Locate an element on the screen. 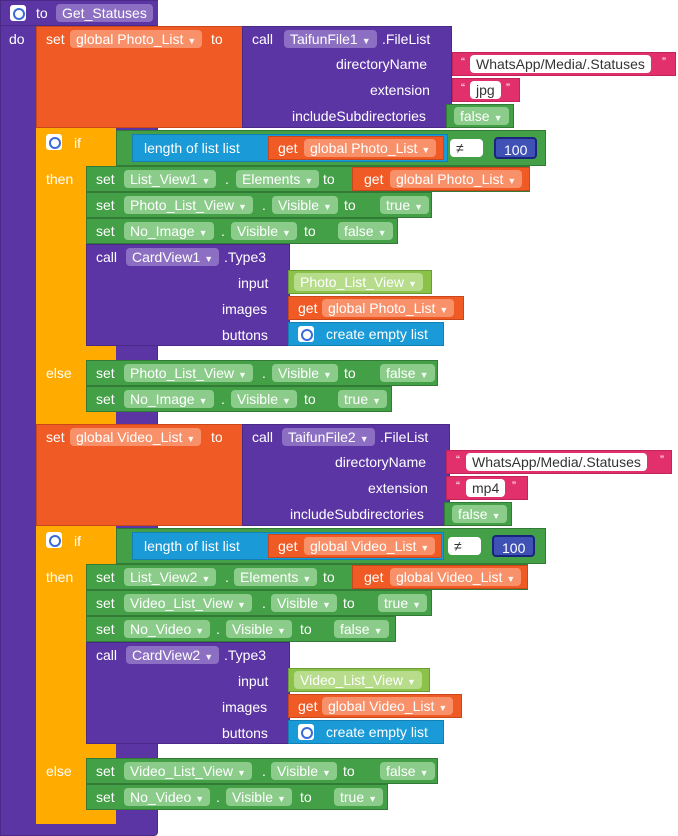 The width and height of the screenshot is (678, 836). photo-visible-true-dropdown: true ▼ is located at coordinates (405, 205).